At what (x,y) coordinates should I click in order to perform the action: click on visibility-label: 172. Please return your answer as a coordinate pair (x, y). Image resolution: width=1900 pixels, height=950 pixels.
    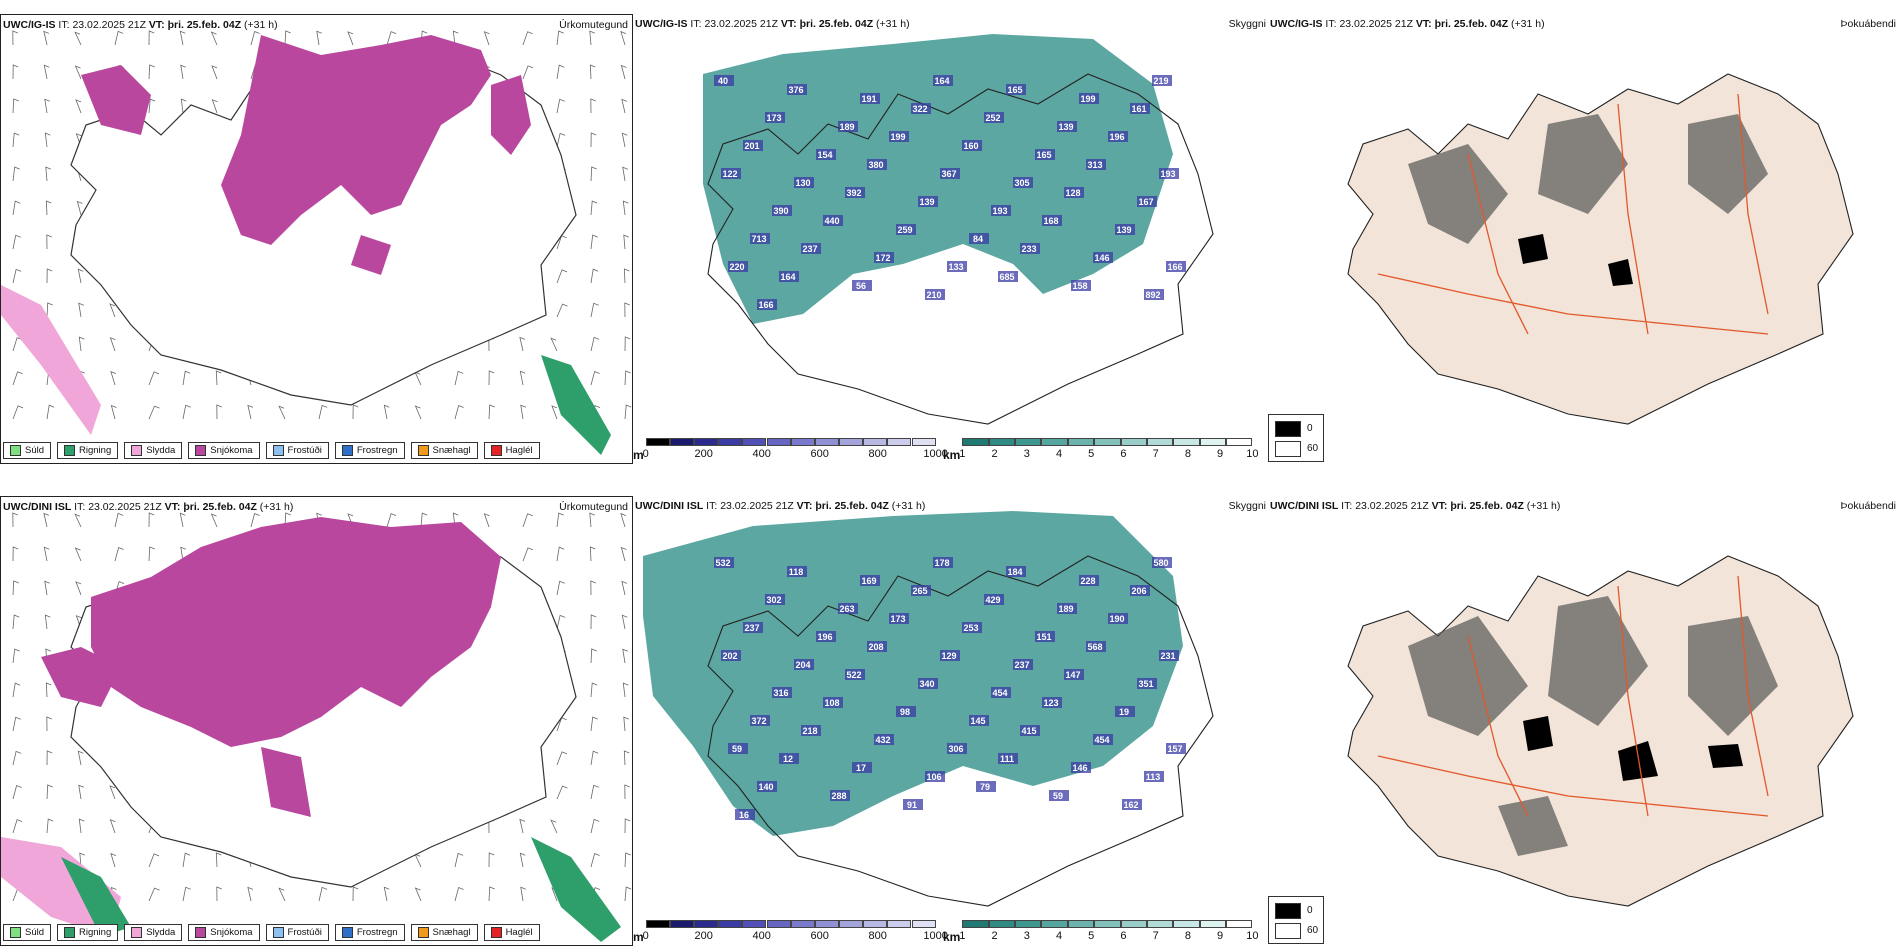
    Looking at the image, I should click on (882, 258).